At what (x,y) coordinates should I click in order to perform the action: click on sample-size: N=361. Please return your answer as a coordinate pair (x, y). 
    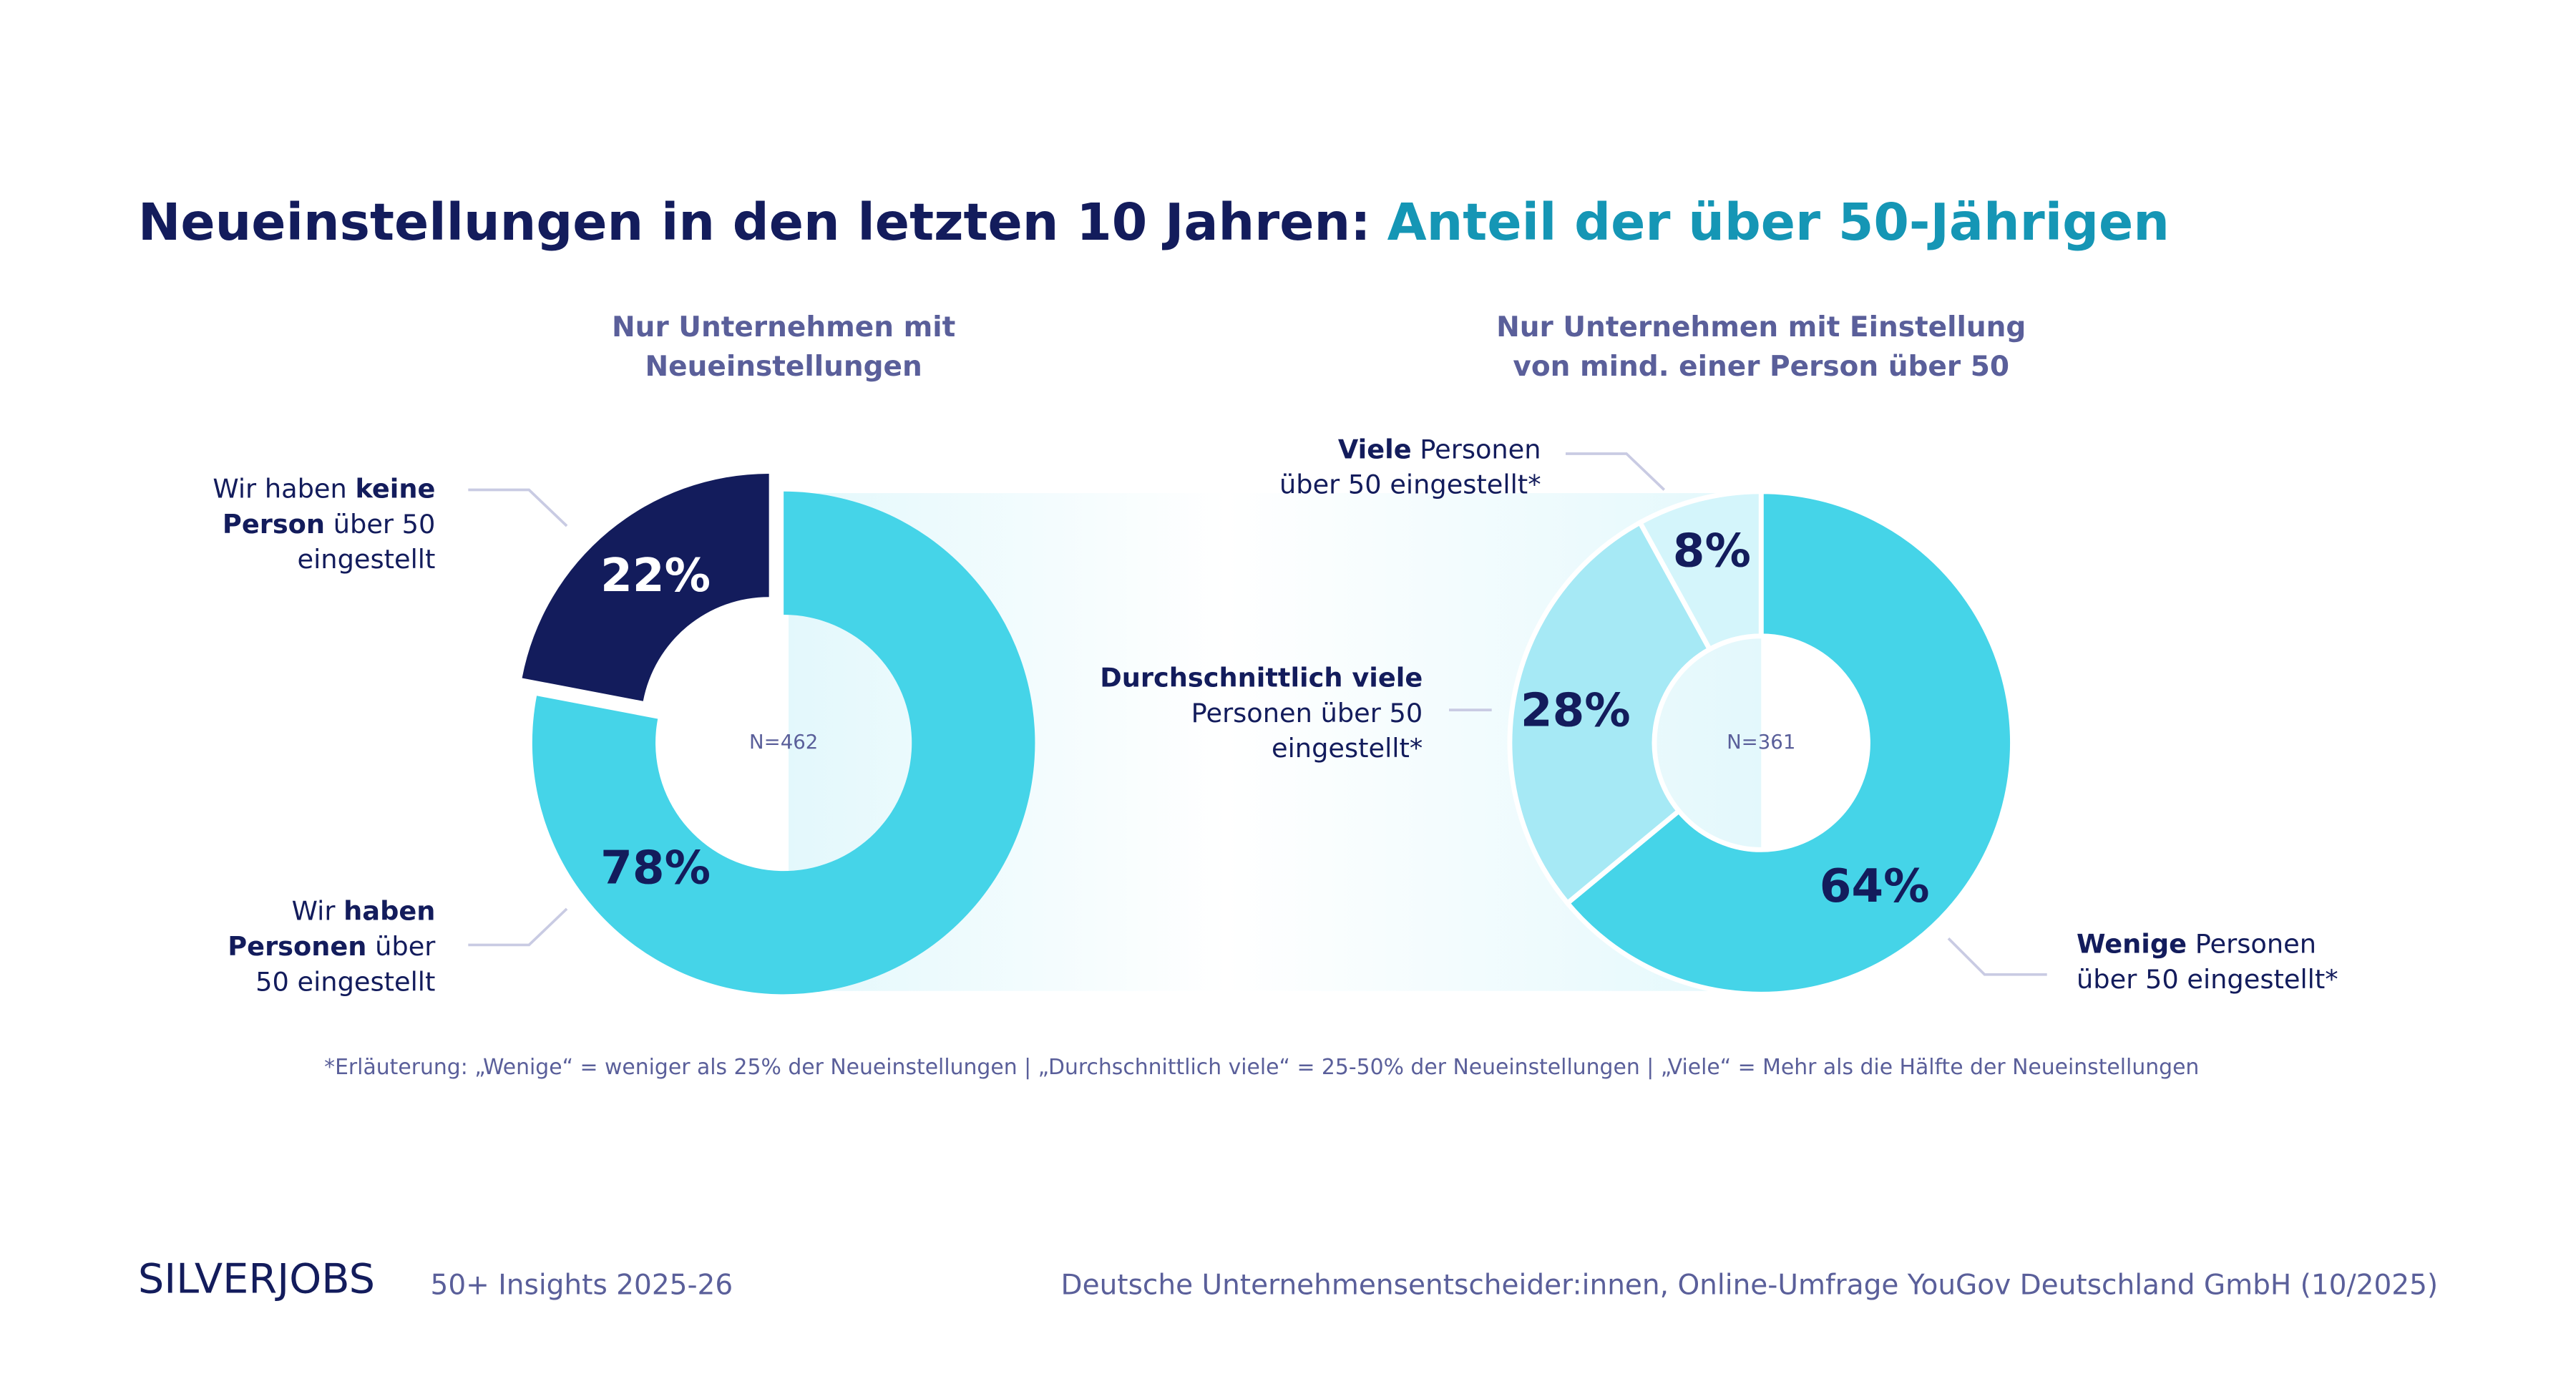
    Looking at the image, I should click on (1761, 742).